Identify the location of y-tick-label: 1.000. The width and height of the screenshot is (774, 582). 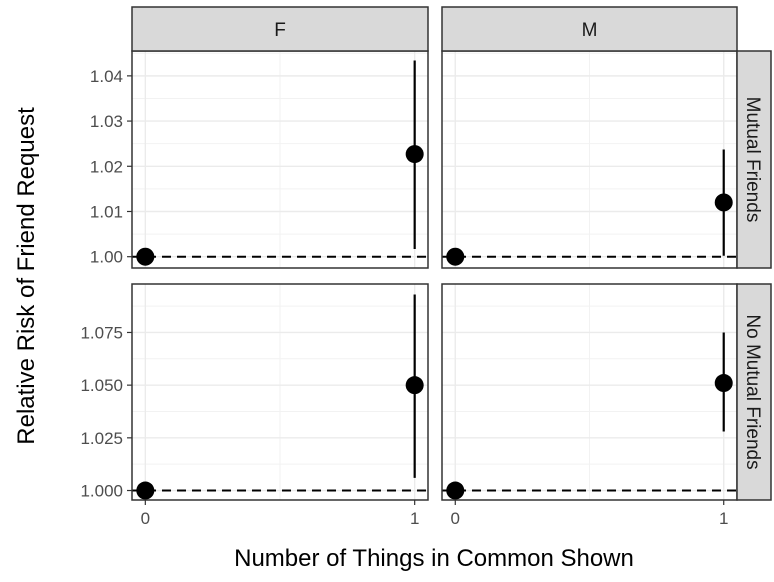
(101, 491).